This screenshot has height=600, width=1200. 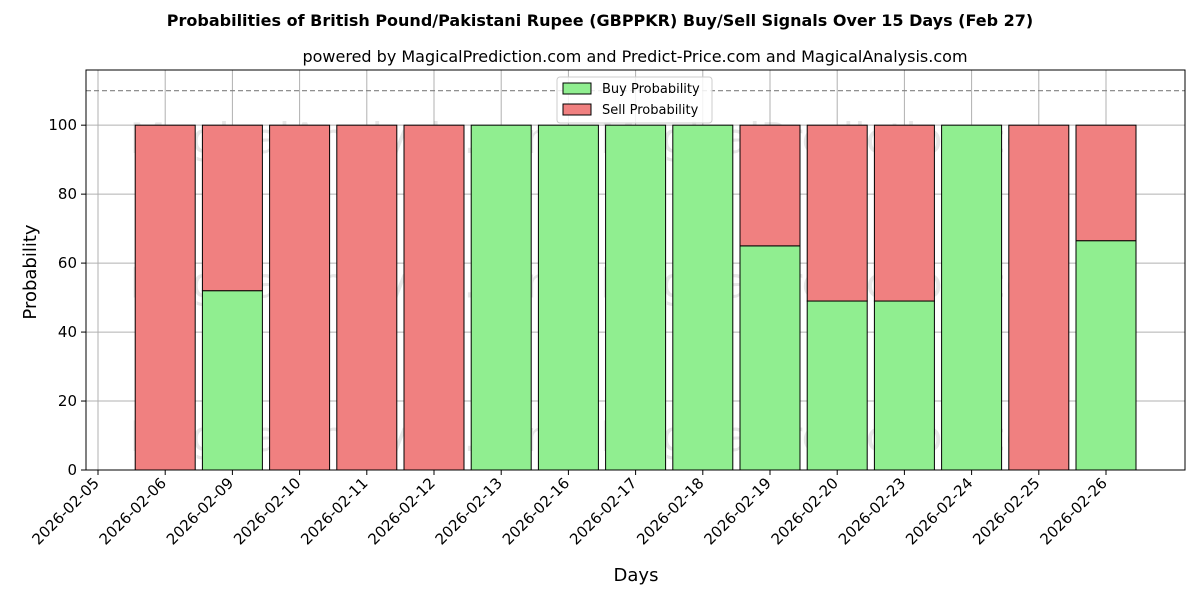 I want to click on x-tick-label: 2026-02-26, so click(x=1073, y=511).